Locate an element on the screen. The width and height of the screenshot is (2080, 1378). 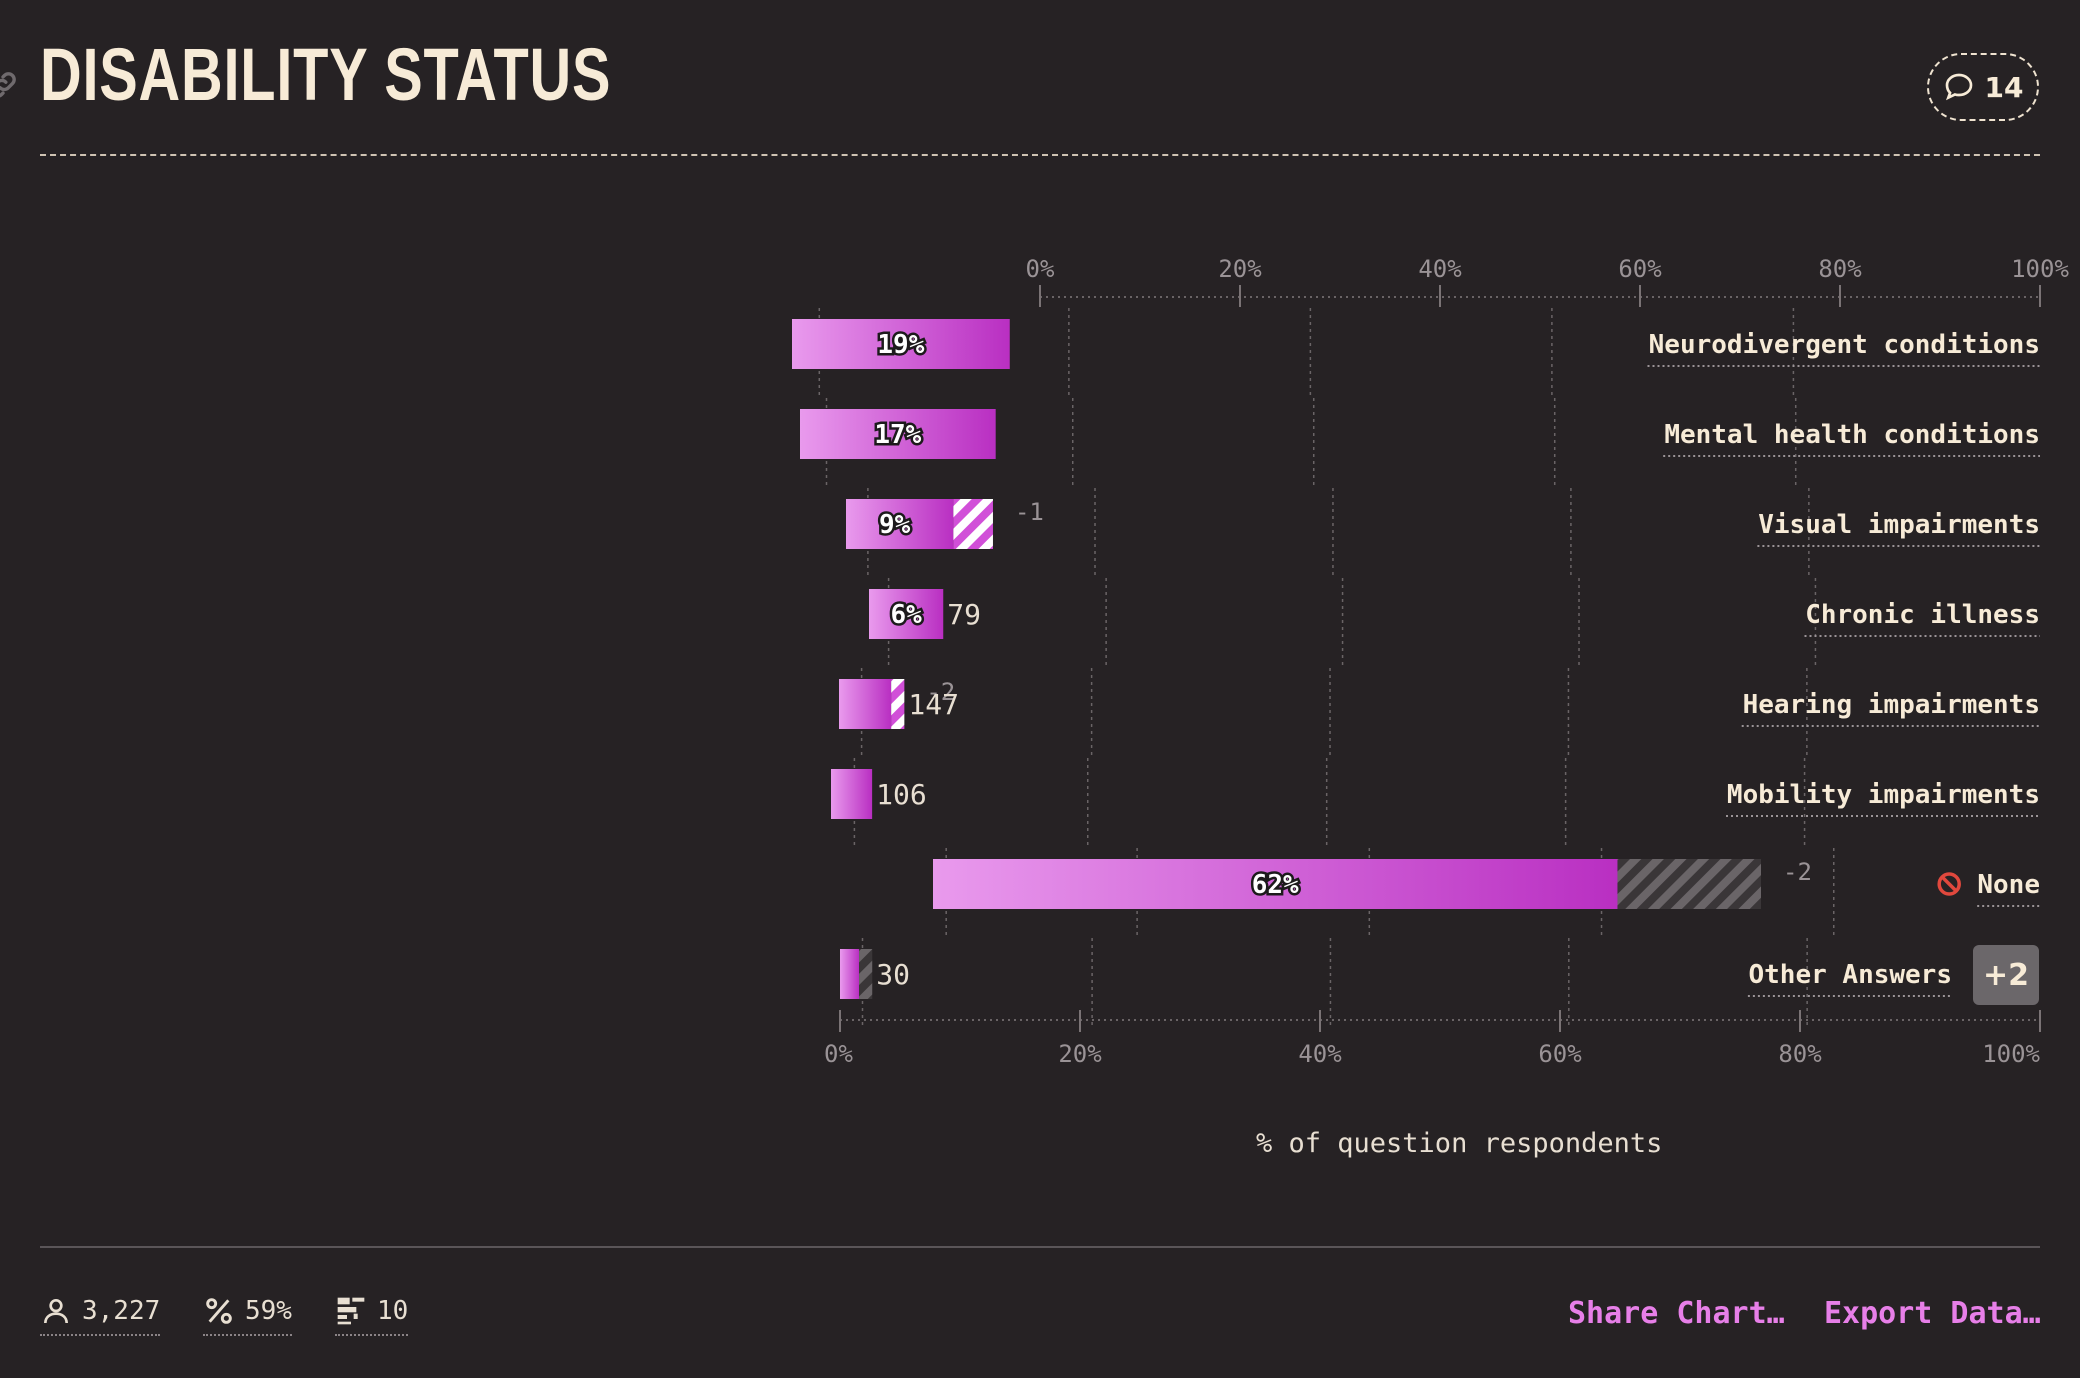
bar-value-label: 9% is located at coordinates (895, 525).